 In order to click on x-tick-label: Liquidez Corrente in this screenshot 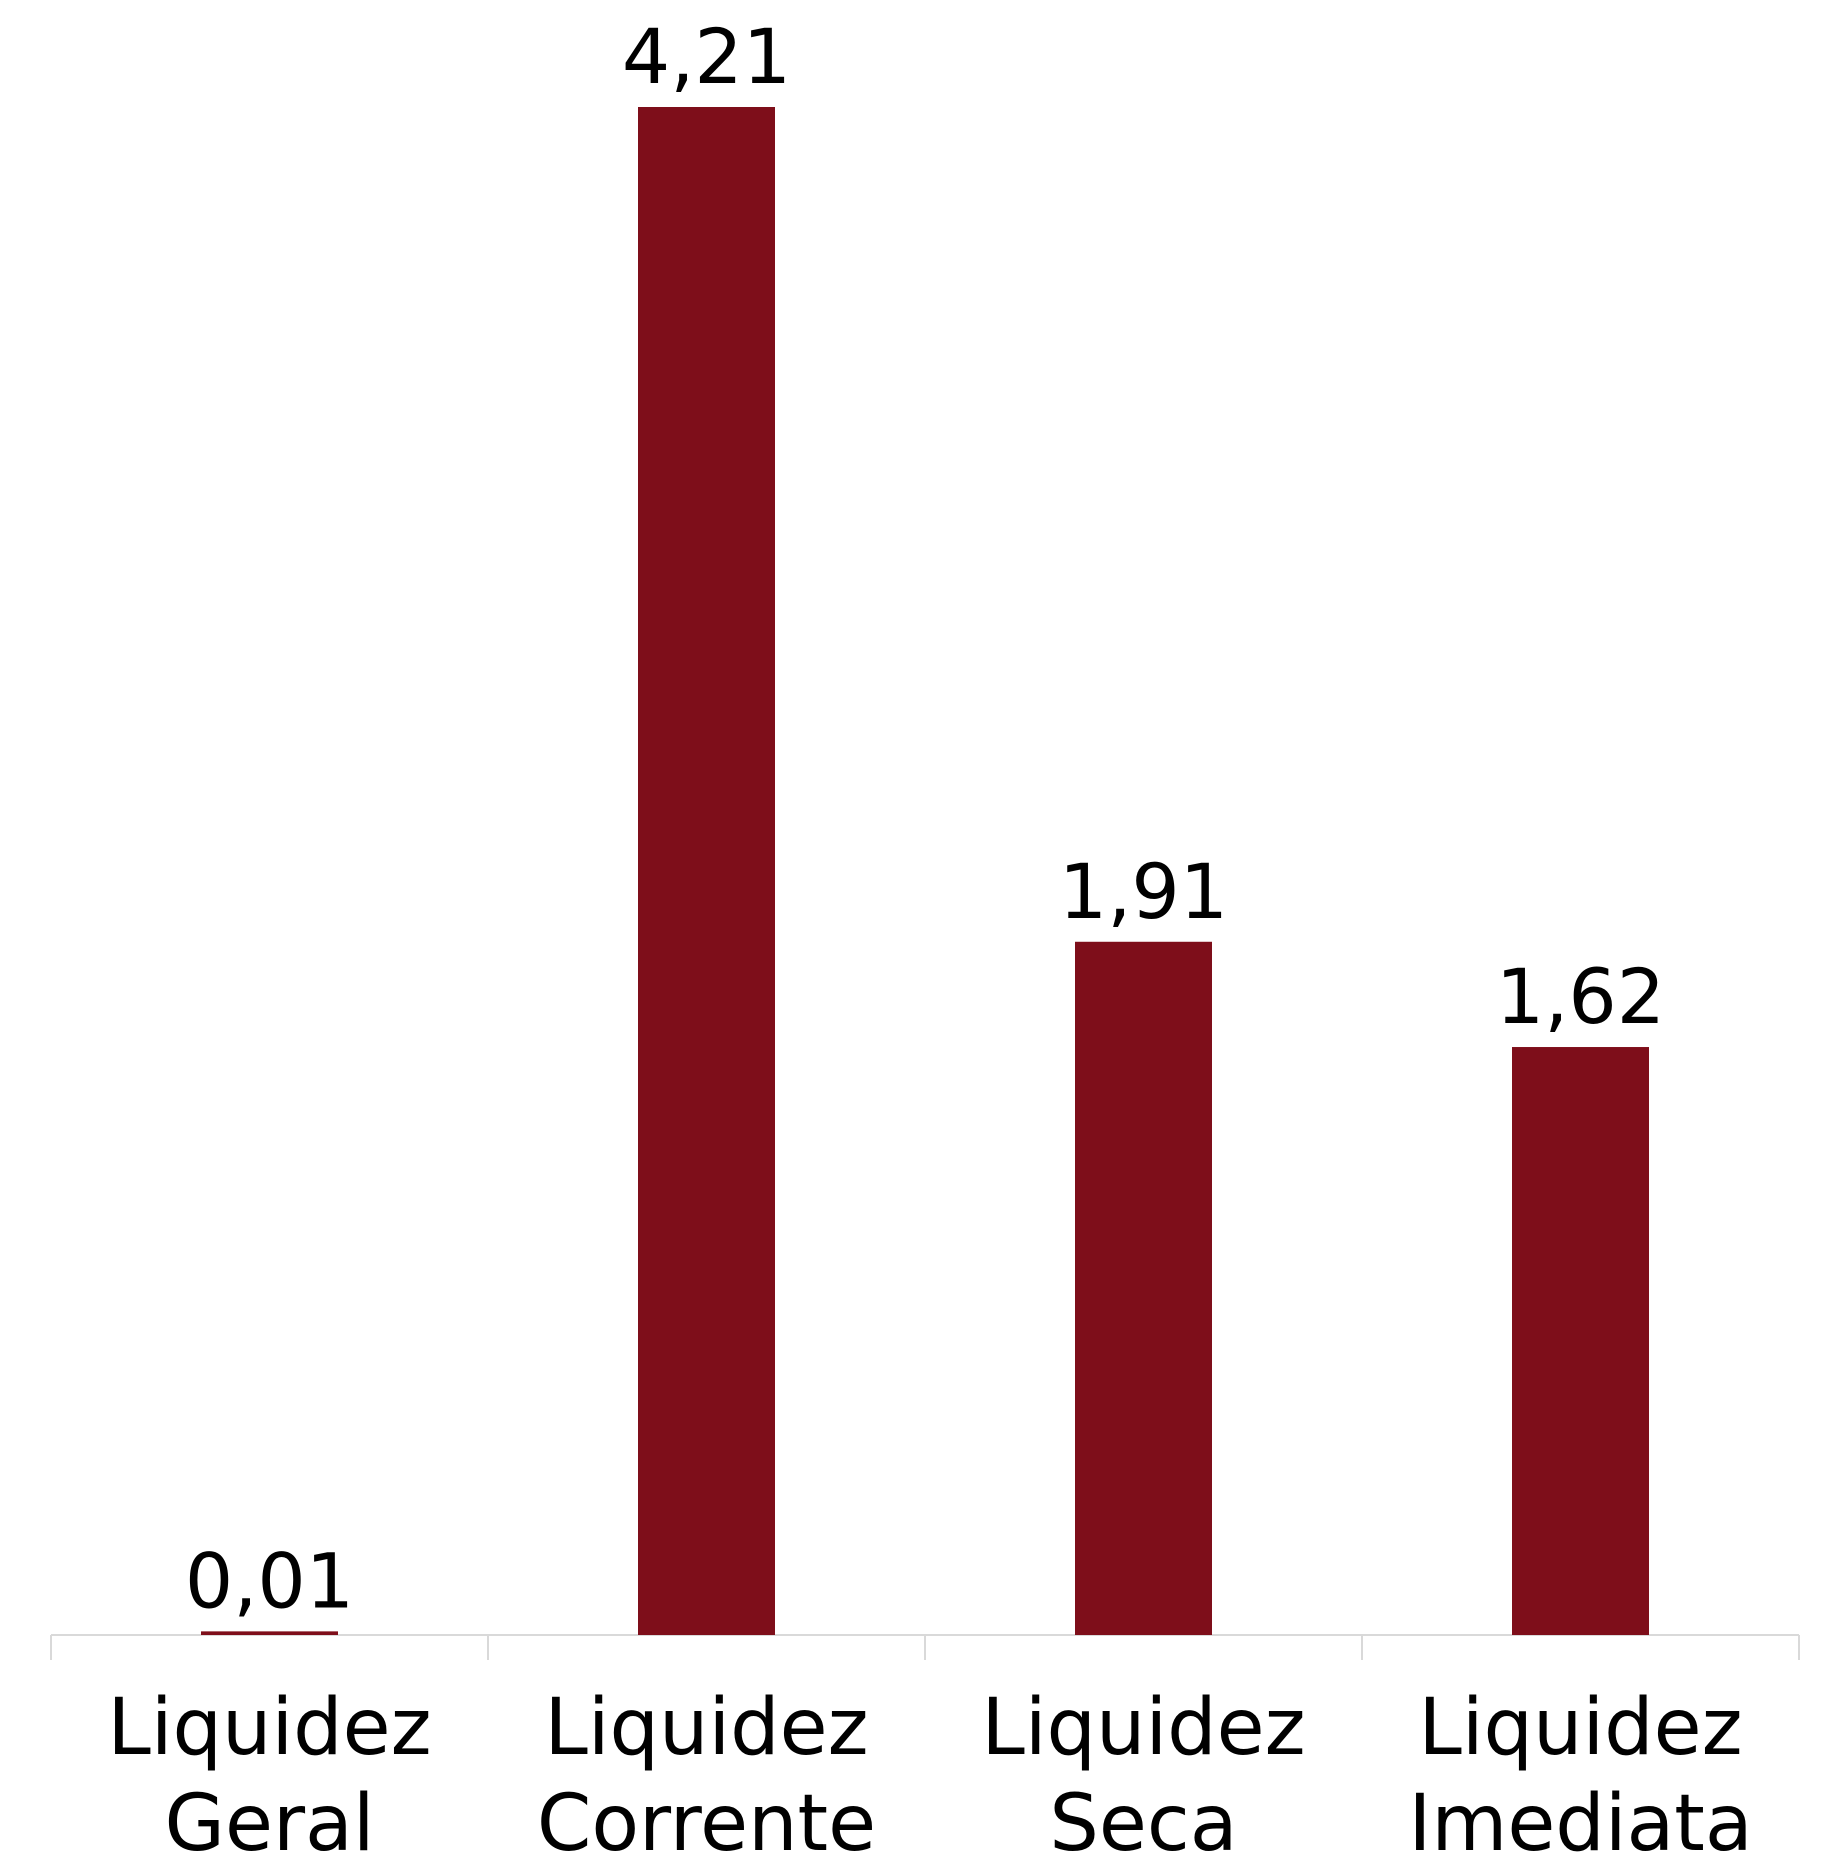, I will do `click(706, 1776)`.